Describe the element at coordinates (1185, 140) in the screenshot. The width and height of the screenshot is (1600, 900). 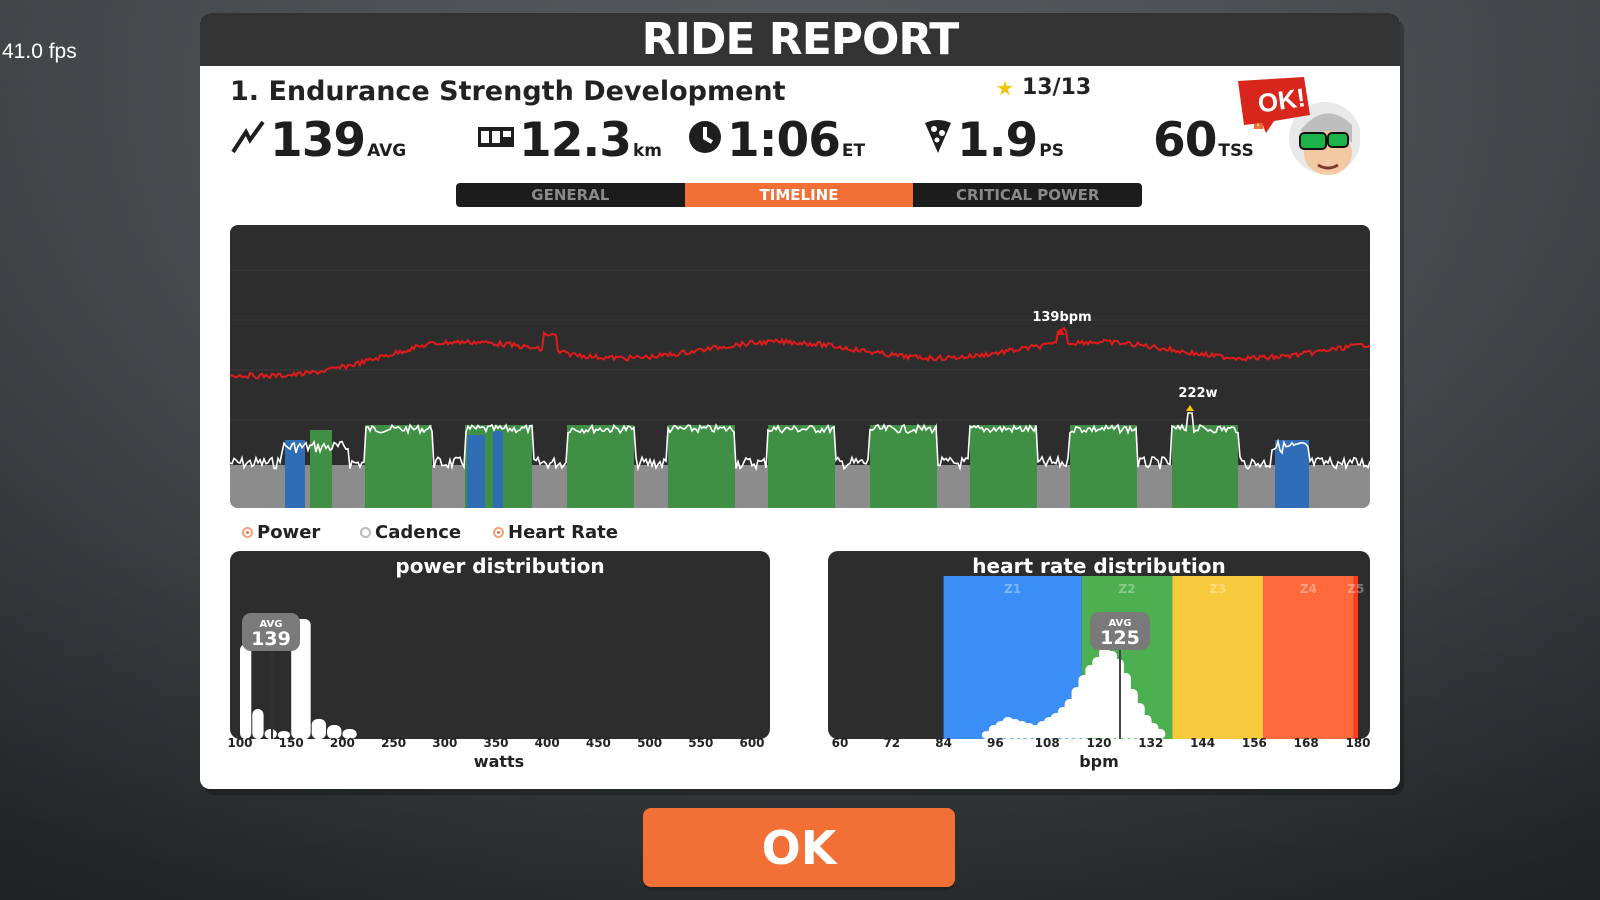
I see `tss-value: 60` at that location.